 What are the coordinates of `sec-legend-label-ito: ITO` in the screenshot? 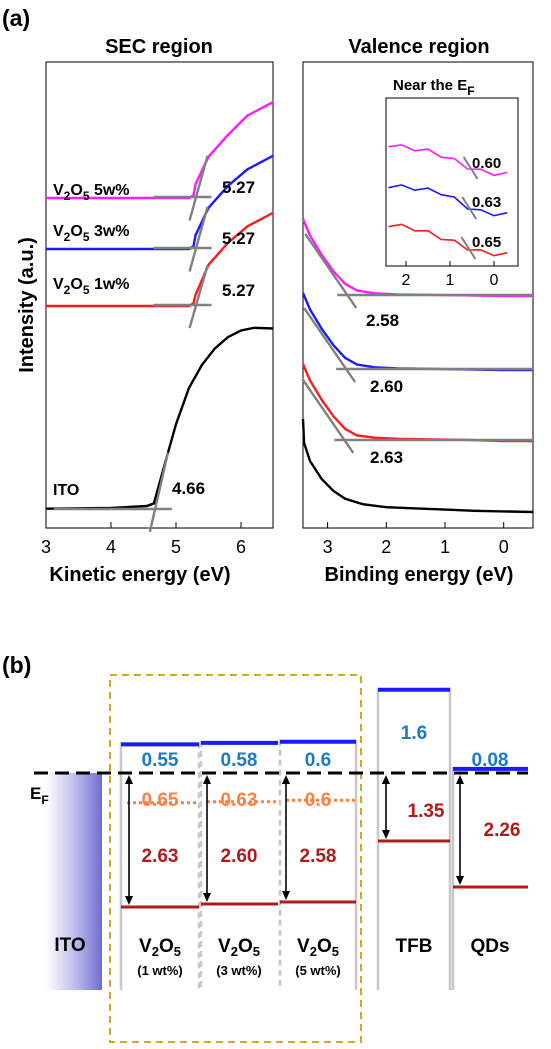 It's located at (66, 490).